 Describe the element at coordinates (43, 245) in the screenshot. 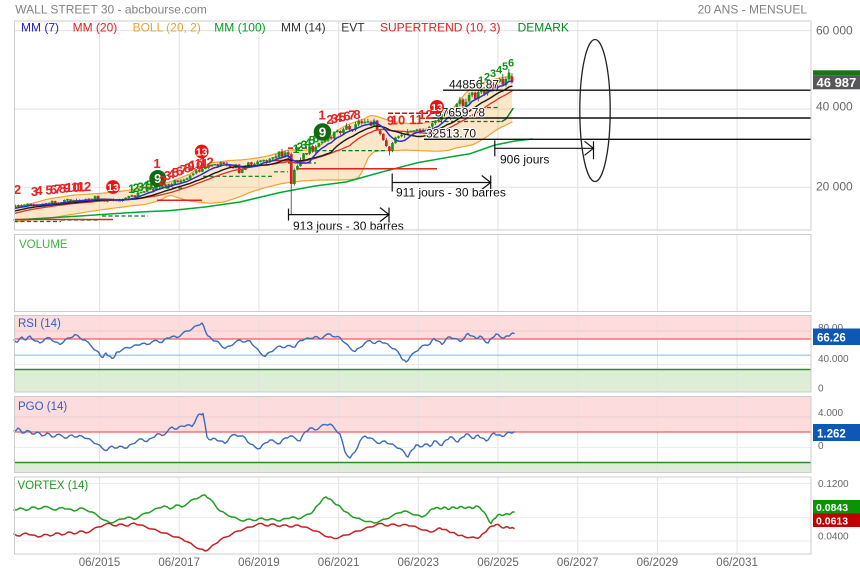

I see `svg-text: VOLUME` at that location.